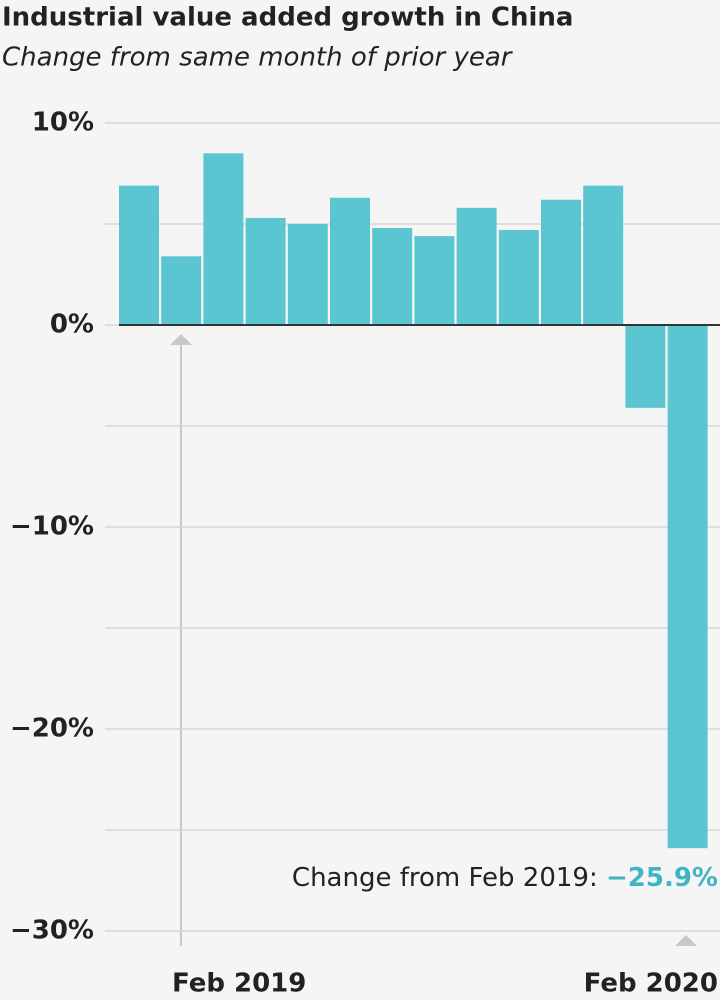 The width and height of the screenshot is (720, 1000). What do you see at coordinates (181, 640) in the screenshot?
I see `feb-2019-pointer` at bounding box center [181, 640].